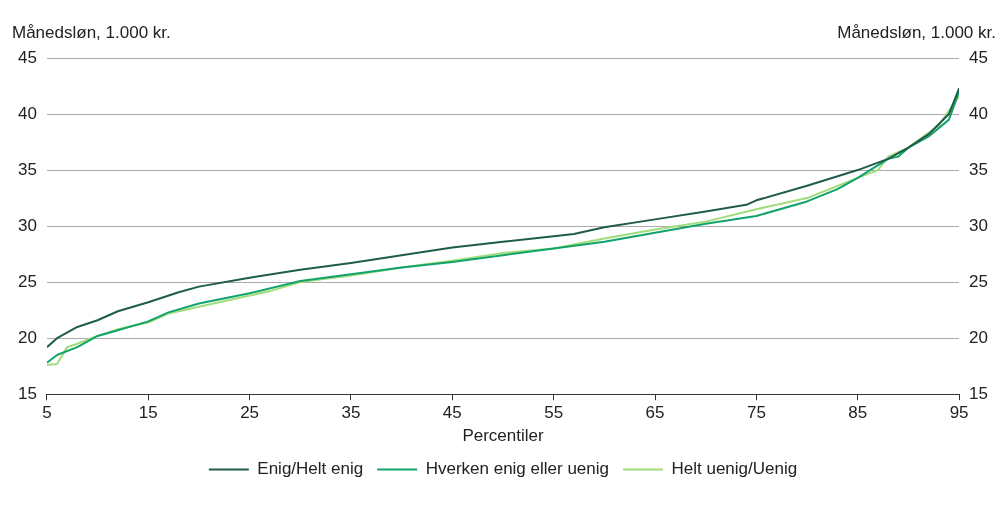  I want to click on x-tick-label: 45, so click(452, 413).